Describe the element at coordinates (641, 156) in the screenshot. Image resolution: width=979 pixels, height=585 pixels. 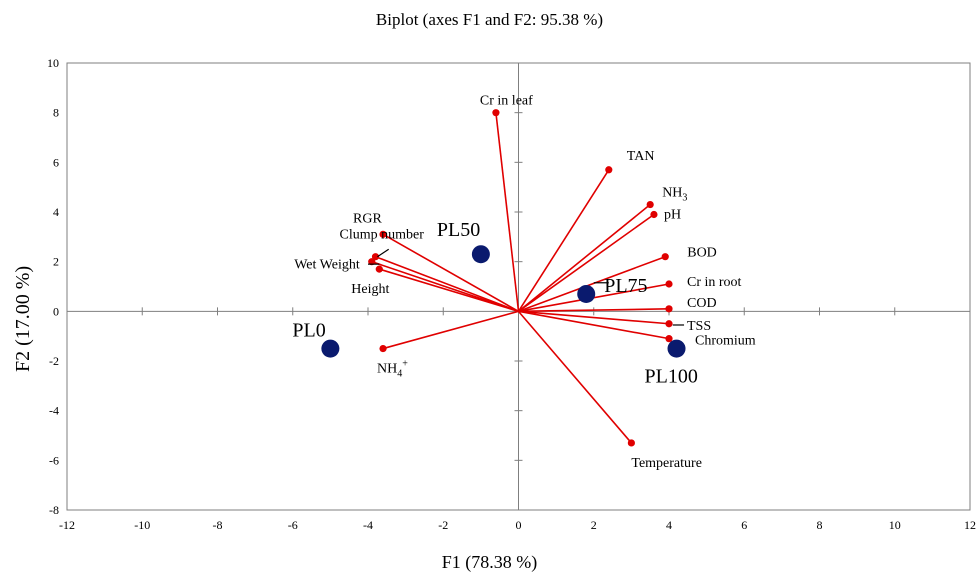
I see `variable-label: TAN` at that location.